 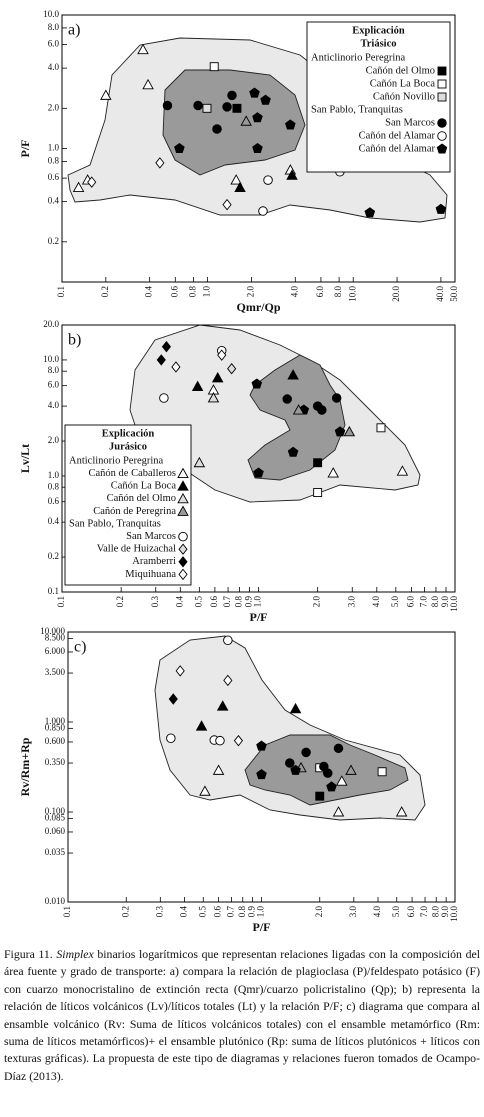 What do you see at coordinates (54, 385) in the screenshot?
I see `y-tick-label: 6.0` at bounding box center [54, 385].